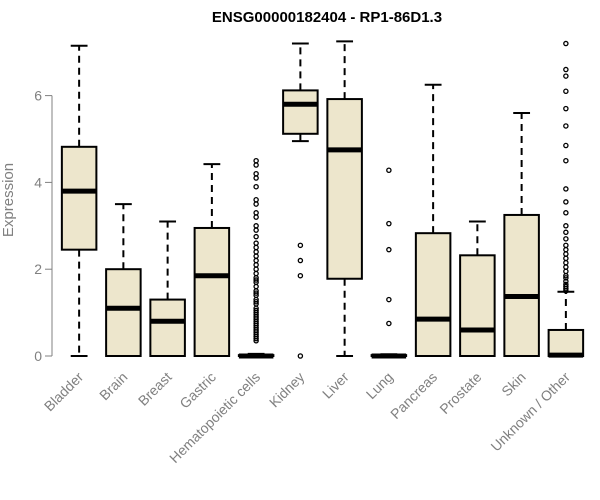  What do you see at coordinates (389, 263) in the screenshot?
I see `box-lung` at bounding box center [389, 263].